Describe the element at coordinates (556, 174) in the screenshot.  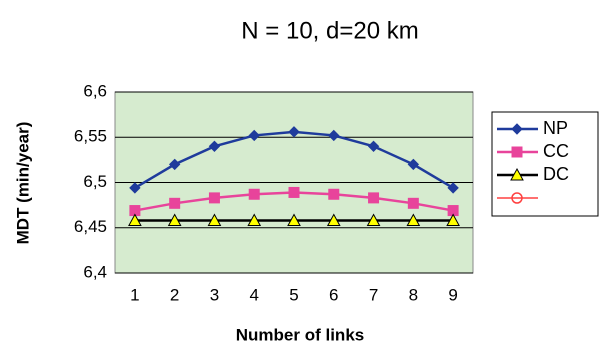
I see `legend-label: DC` at that location.